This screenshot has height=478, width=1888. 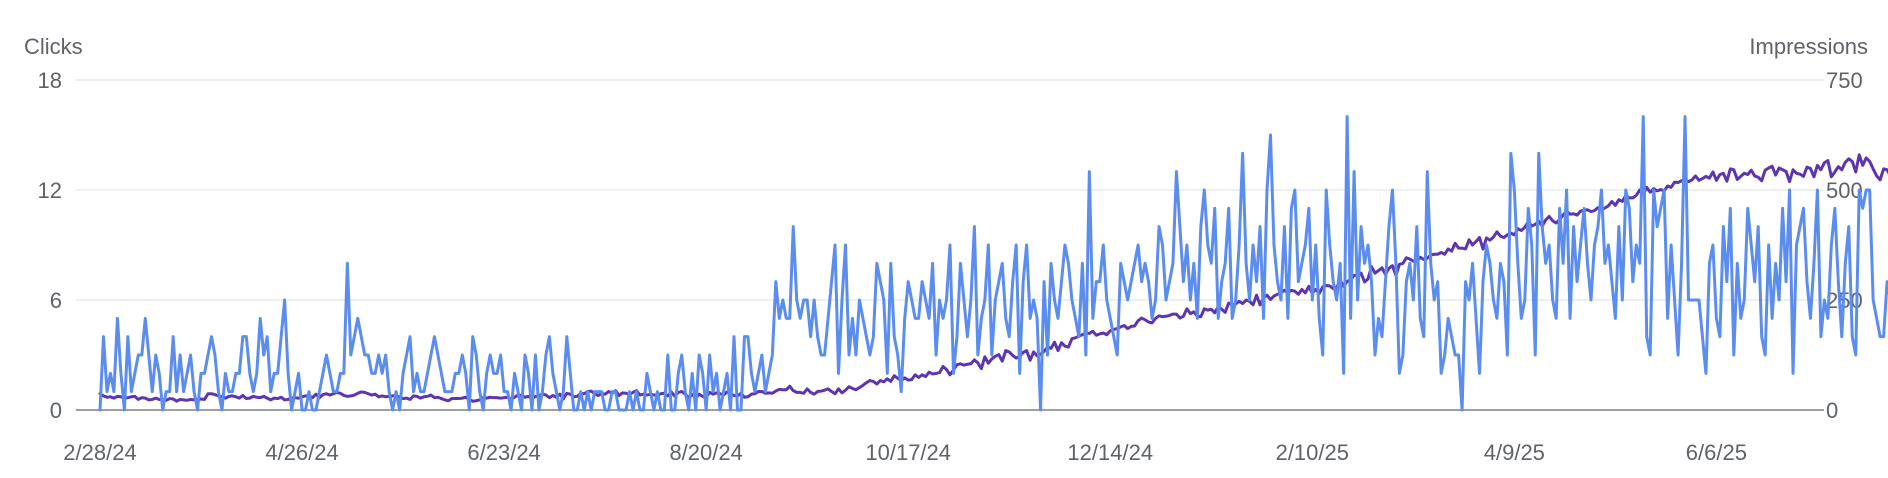 What do you see at coordinates (1716, 452) in the screenshot?
I see `x-tick-label: 6/6/25` at bounding box center [1716, 452].